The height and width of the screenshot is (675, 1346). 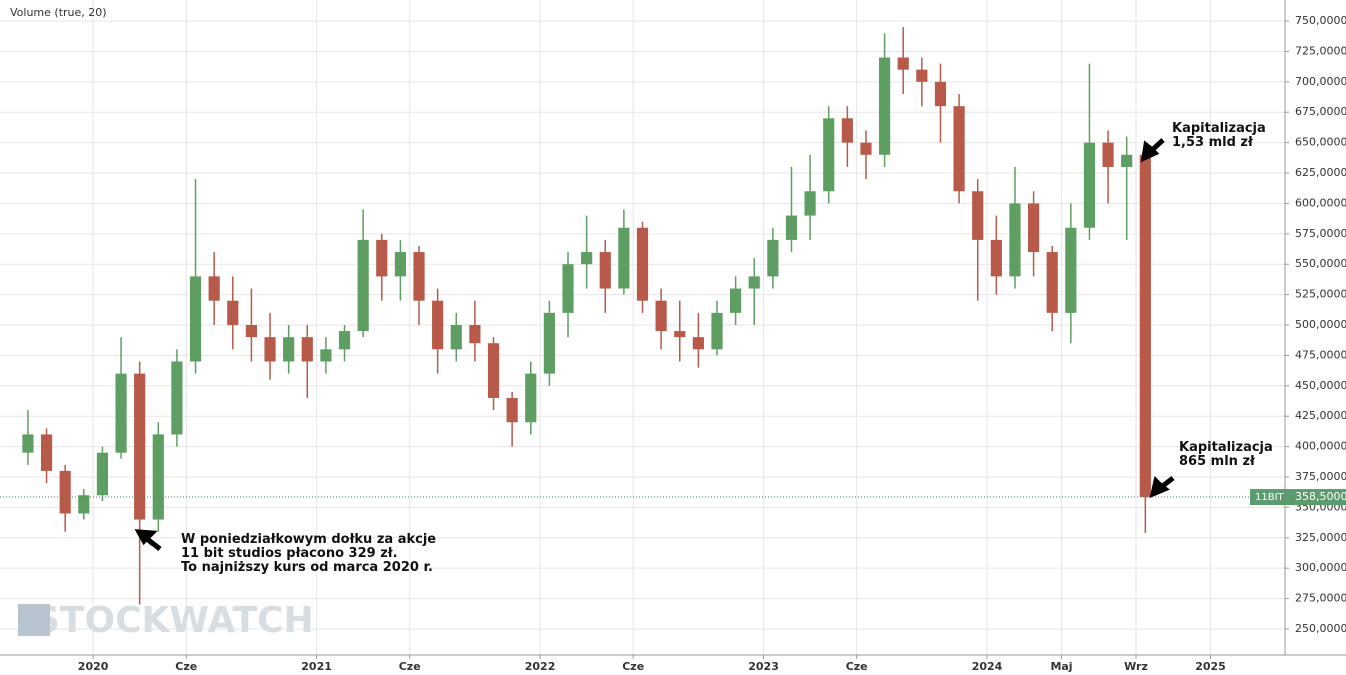 What do you see at coordinates (1320, 172) in the screenshot?
I see `y-tick-label: 625,0000` at bounding box center [1320, 172].